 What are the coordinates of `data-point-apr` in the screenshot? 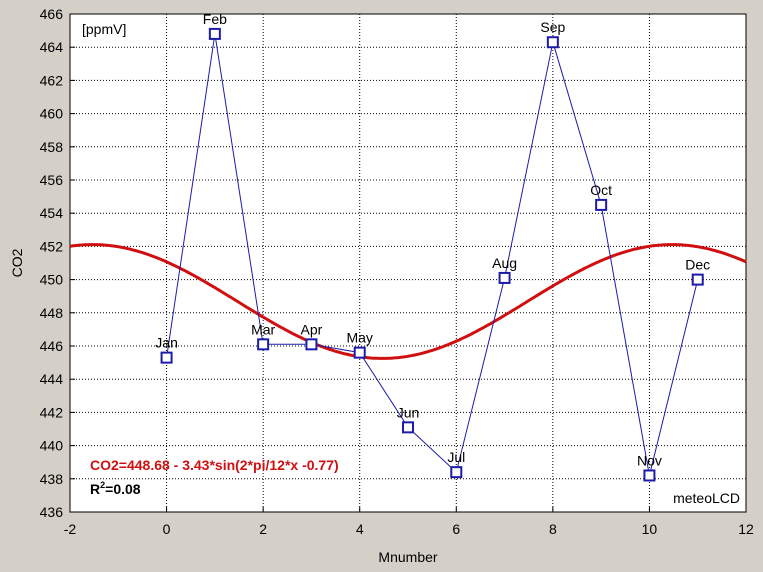 It's located at (311, 344).